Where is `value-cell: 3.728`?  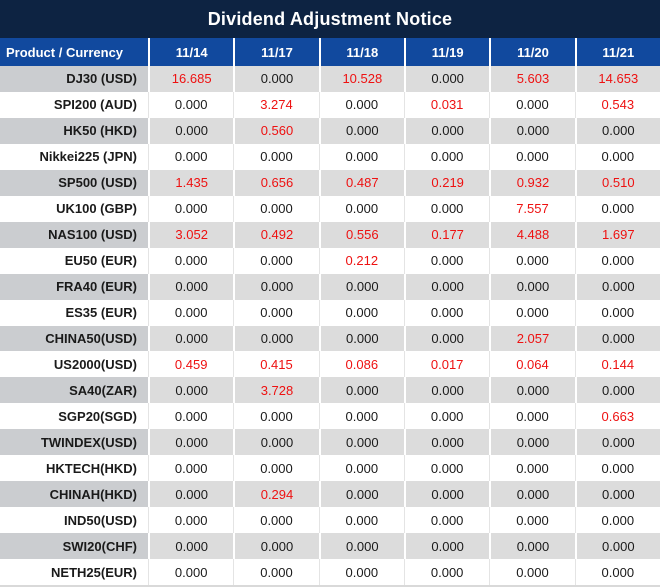
value-cell: 3.728 is located at coordinates (276, 390).